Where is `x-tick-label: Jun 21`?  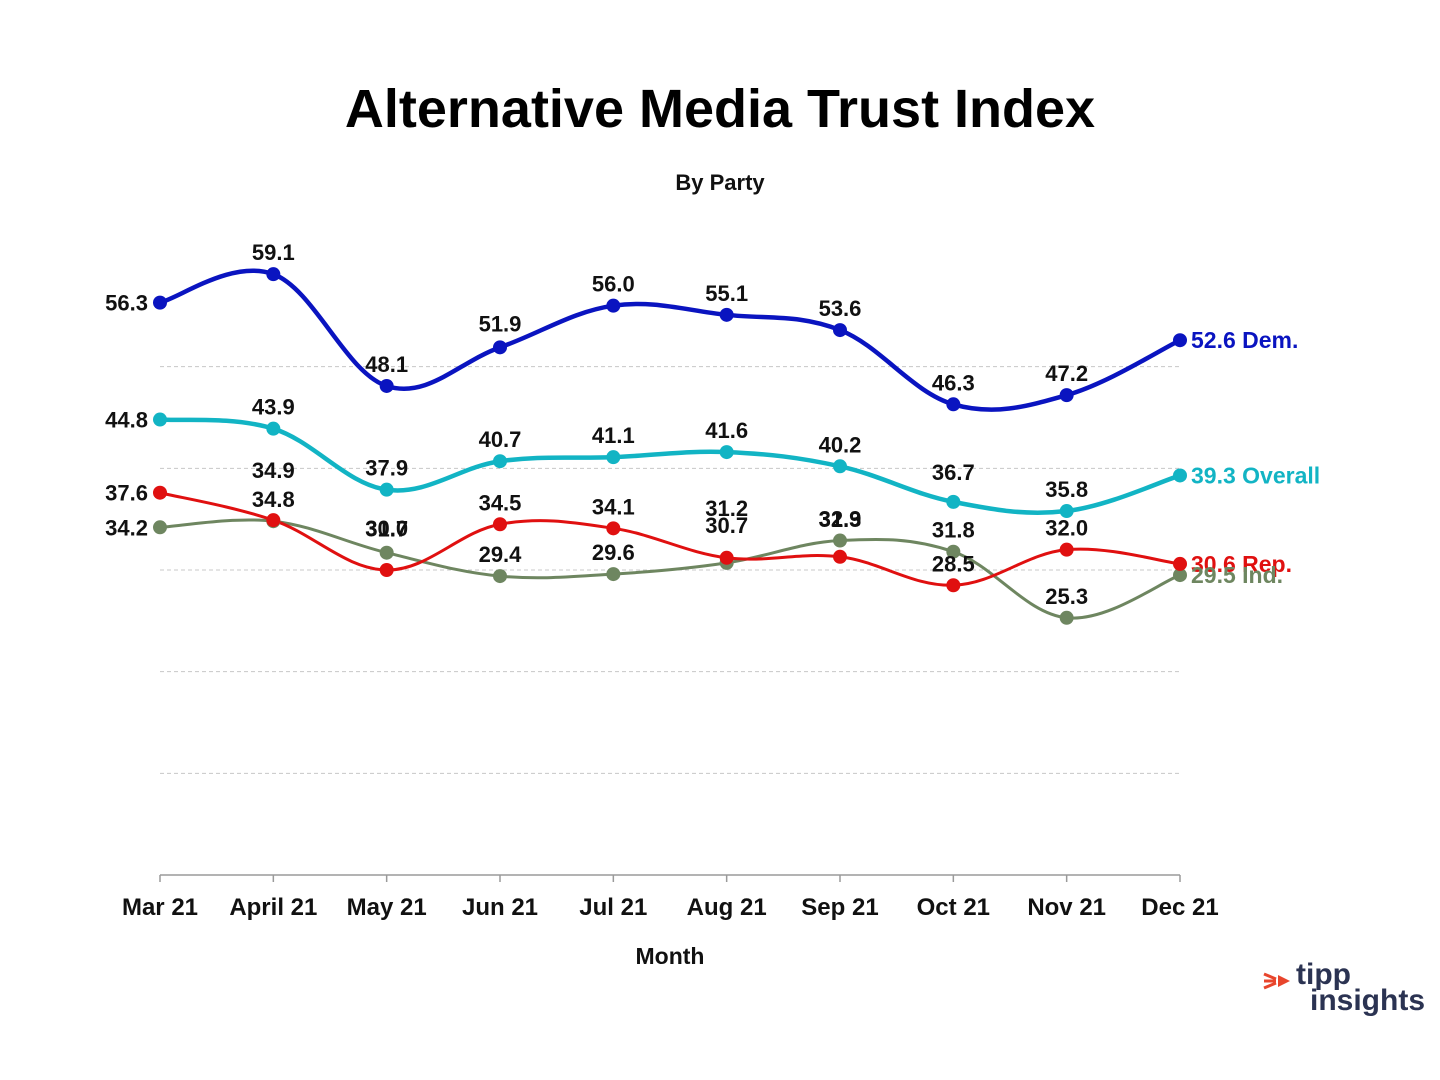 x-tick-label: Jun 21 is located at coordinates (500, 907).